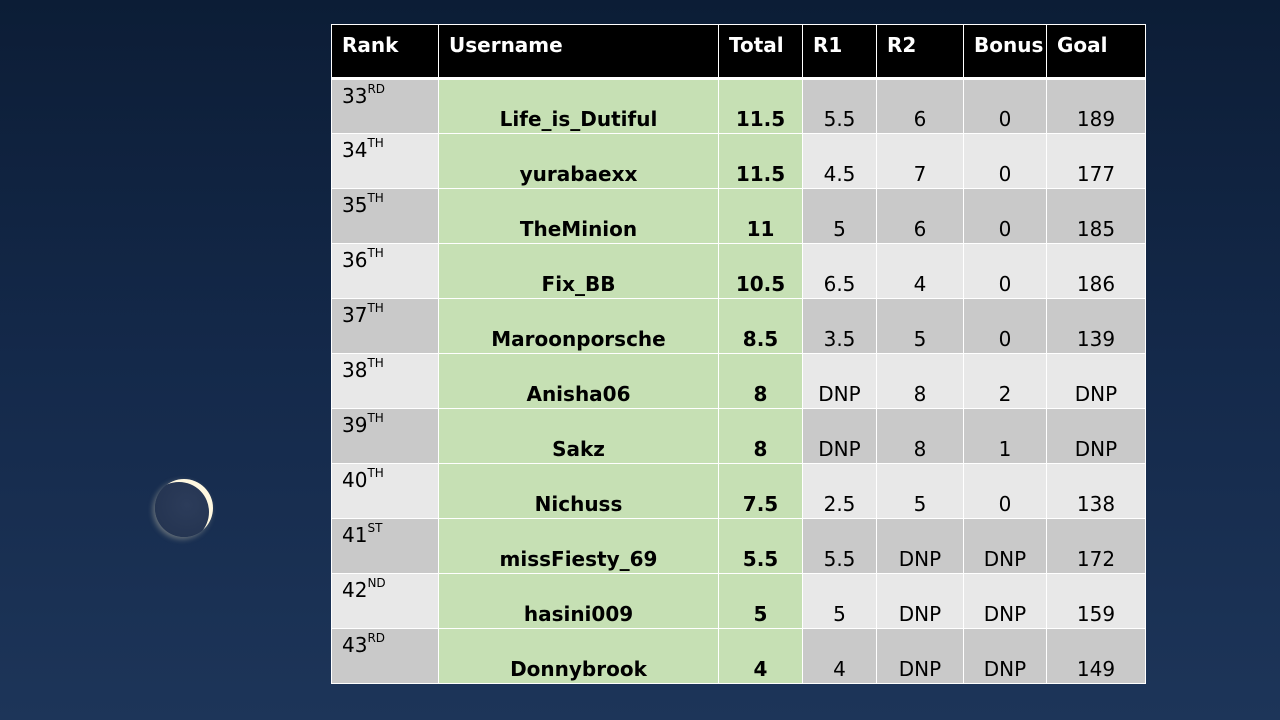  Describe the element at coordinates (1096, 326) in the screenshot. I see `goal-cell: 139` at that location.